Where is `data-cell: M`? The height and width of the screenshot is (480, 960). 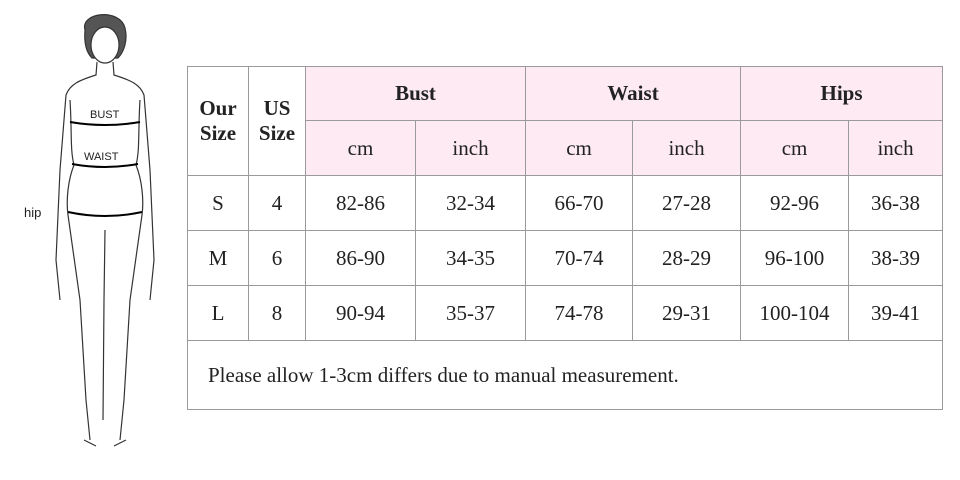
data-cell: M is located at coordinates (218, 258).